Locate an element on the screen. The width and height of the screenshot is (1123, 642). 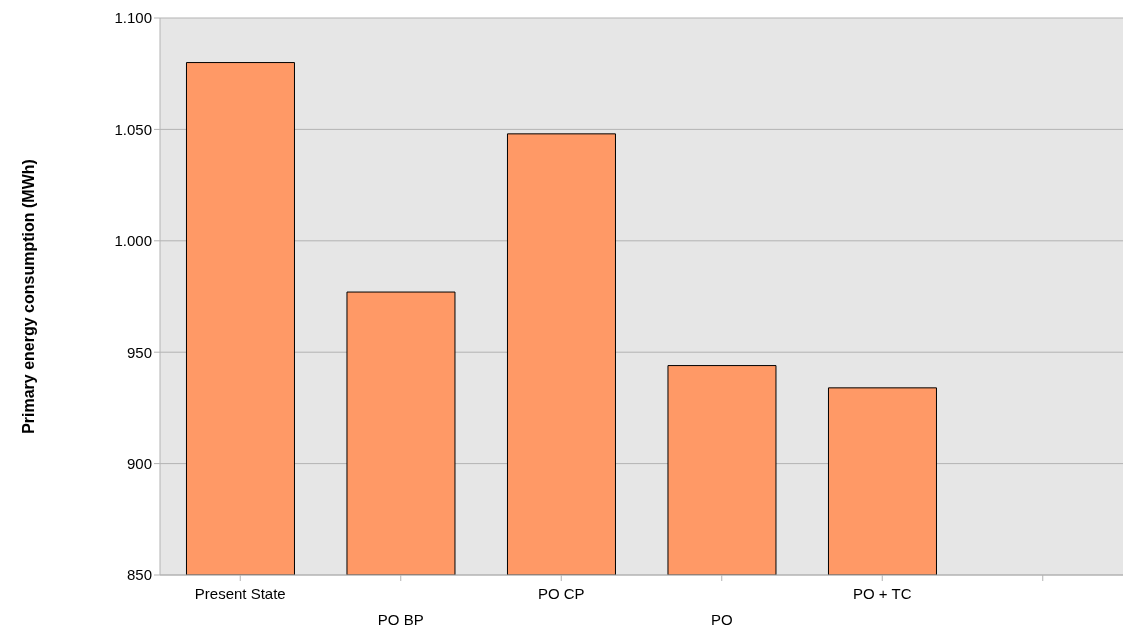
x-tick-label: Present State is located at coordinates (240, 593).